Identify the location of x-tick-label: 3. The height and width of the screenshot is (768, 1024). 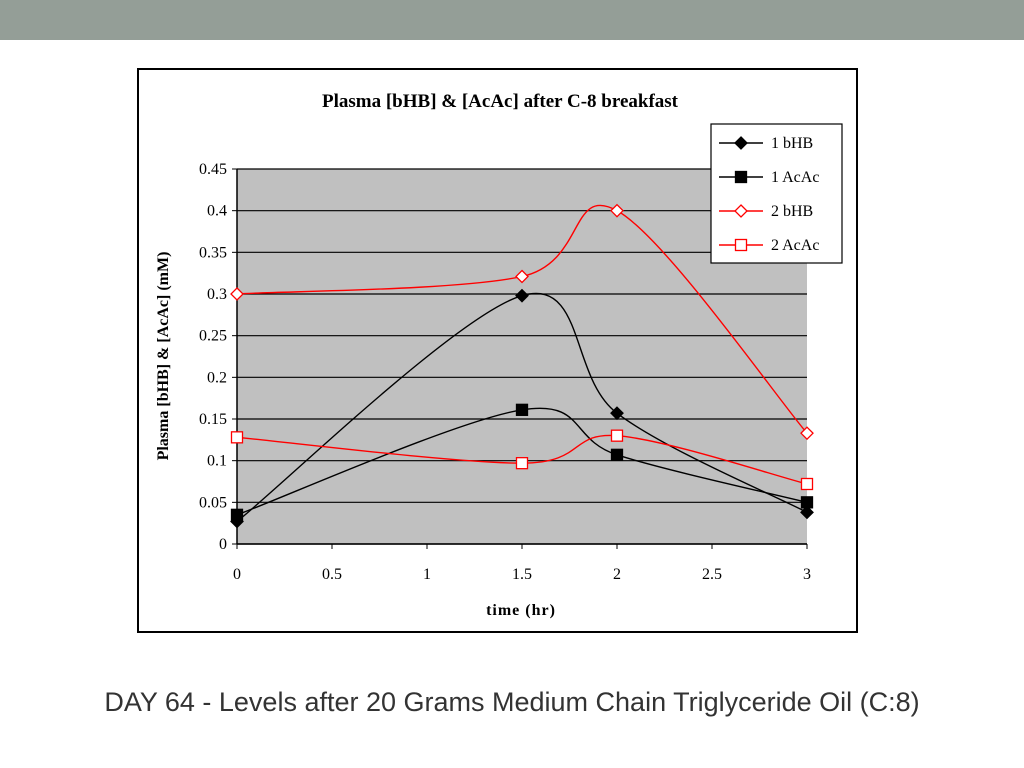
(807, 574).